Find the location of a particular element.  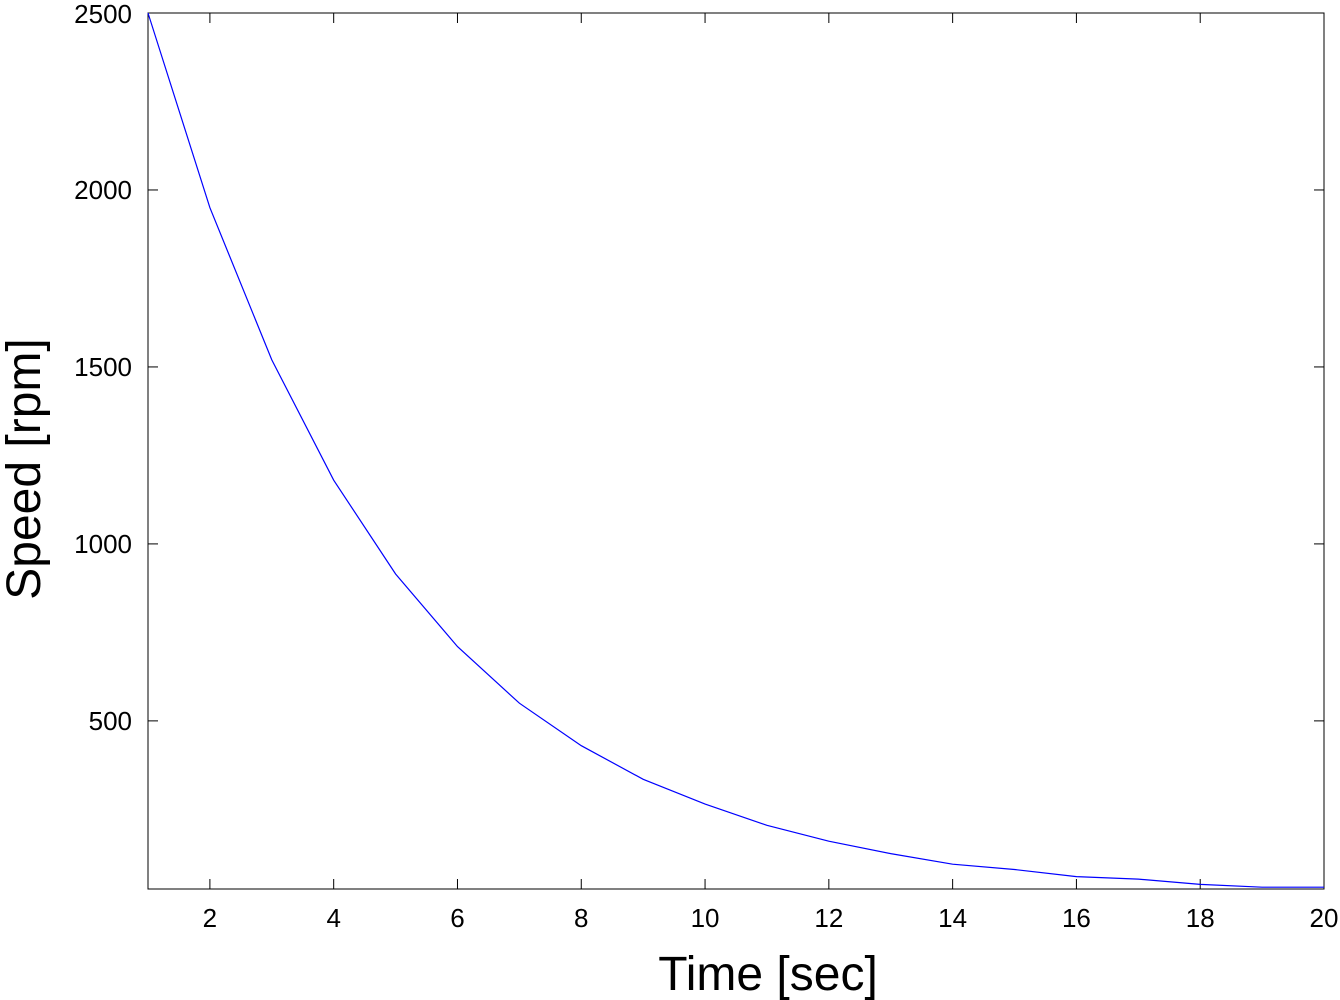

x-axis-title: Time [sec] is located at coordinates (768, 974).